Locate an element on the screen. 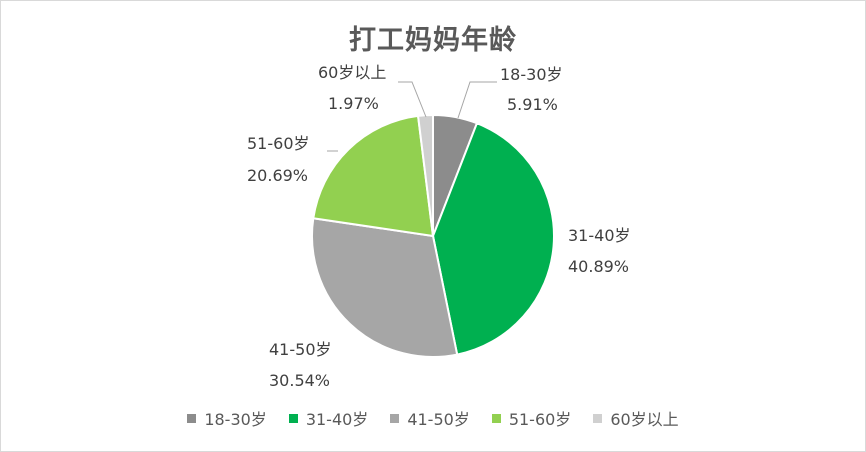 Image resolution: width=866 pixels, height=452 pixels. legend-item-41-50岁: 41-50岁 is located at coordinates (430, 418).